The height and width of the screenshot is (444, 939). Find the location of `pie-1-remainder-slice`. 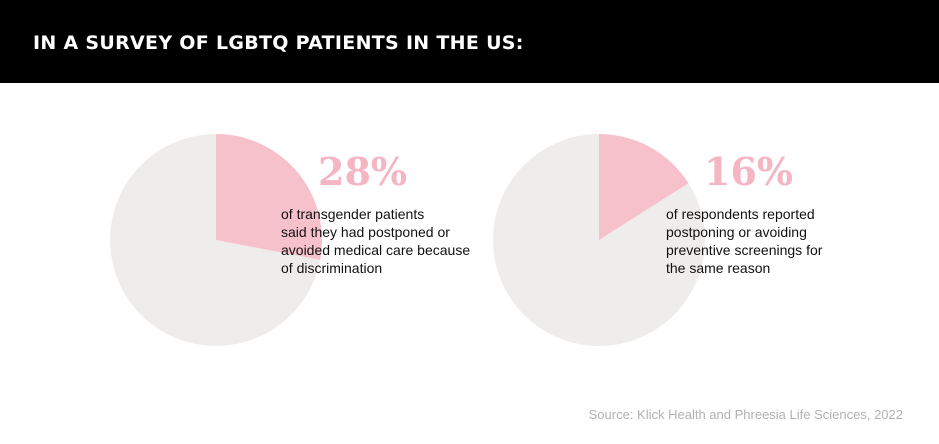

pie-1-remainder-slice is located at coordinates (215, 240).